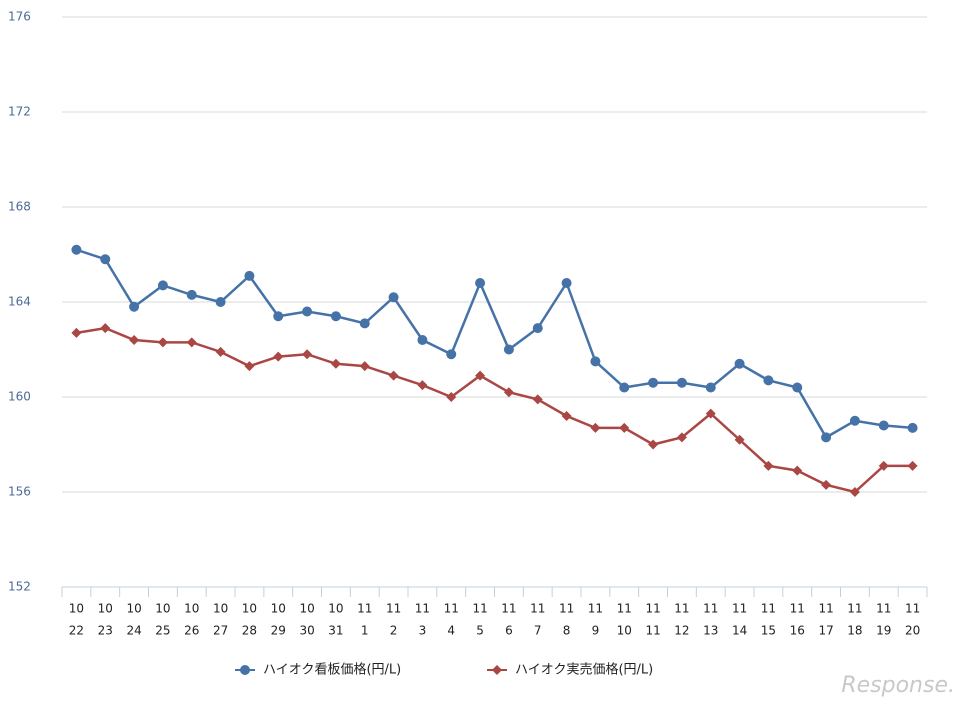 Image resolution: width=968 pixels, height=705 pixels. I want to click on y-tick-label: 156, so click(19, 492).